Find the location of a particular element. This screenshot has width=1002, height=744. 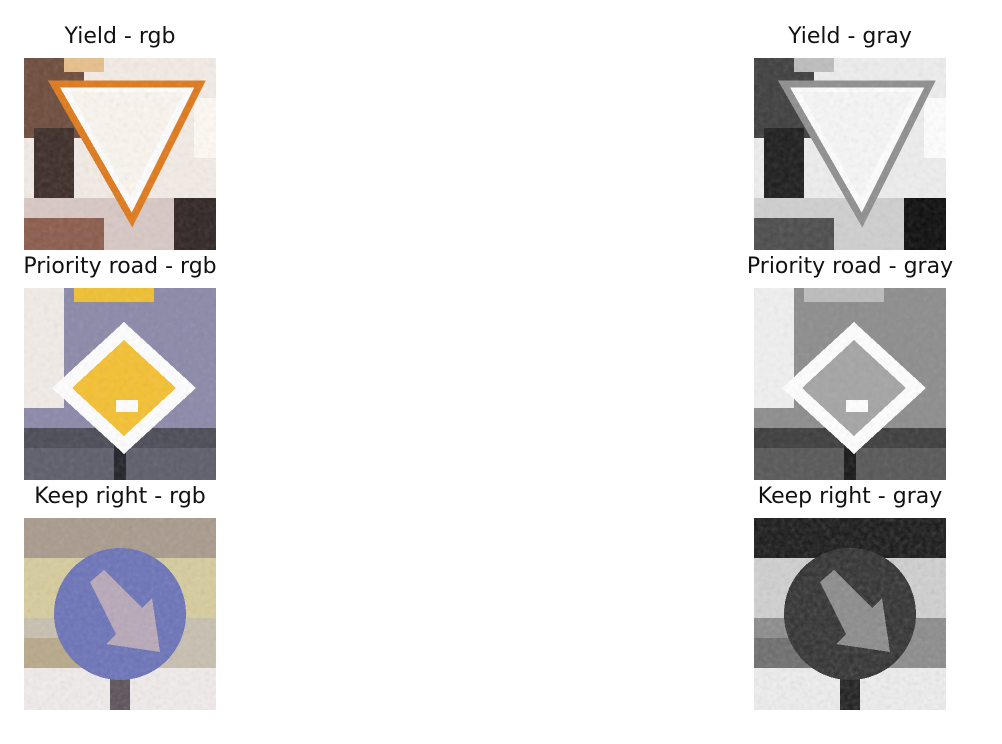

priority-road-rgb-image is located at coordinates (120, 384).